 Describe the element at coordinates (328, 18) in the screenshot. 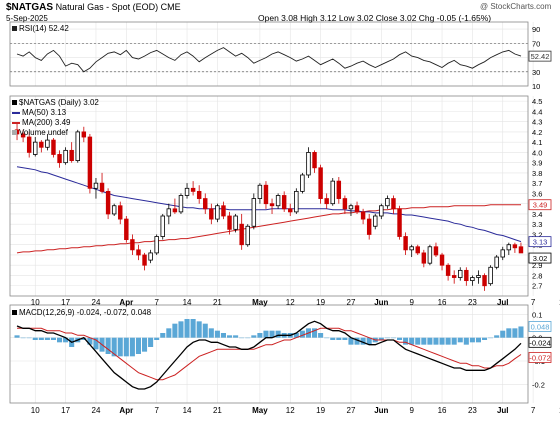

I see `high-value: 3.12` at that location.